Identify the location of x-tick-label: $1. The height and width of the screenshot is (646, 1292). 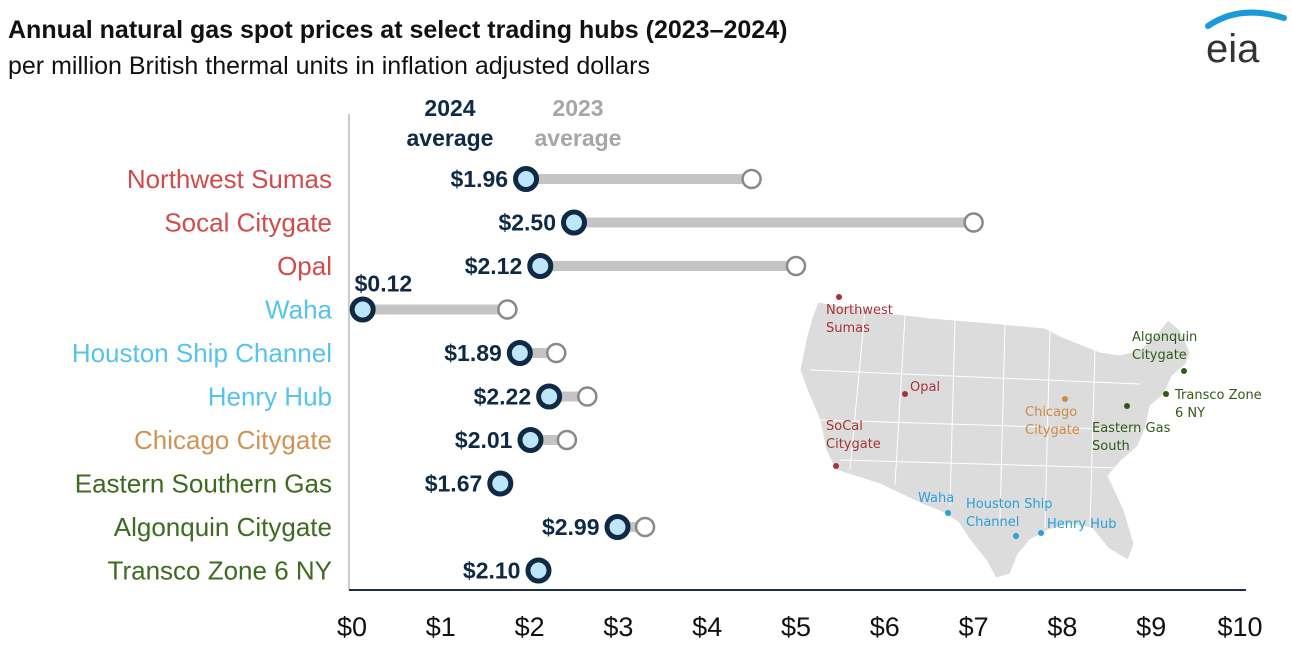
(441, 627).